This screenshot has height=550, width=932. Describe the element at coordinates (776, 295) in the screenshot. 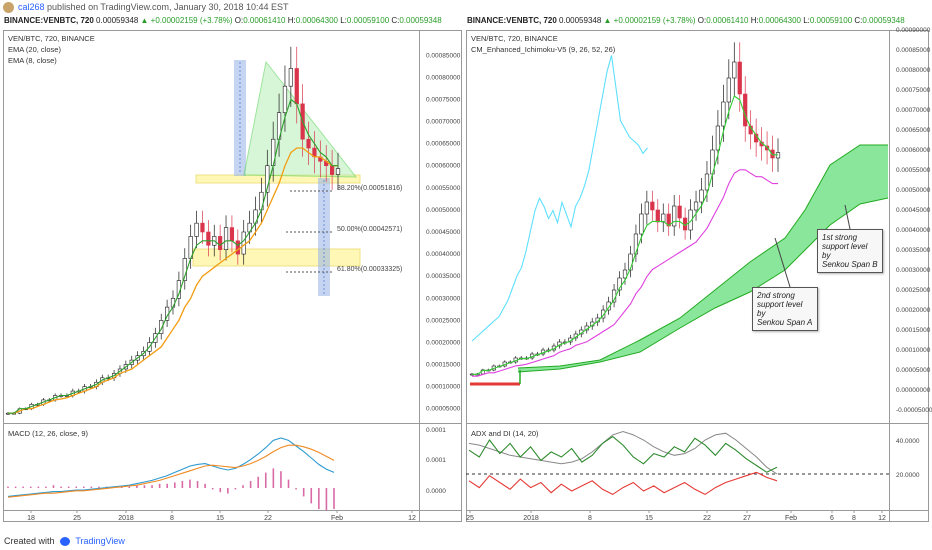

I see `annotation-a-line-1: 2nd strong` at that location.